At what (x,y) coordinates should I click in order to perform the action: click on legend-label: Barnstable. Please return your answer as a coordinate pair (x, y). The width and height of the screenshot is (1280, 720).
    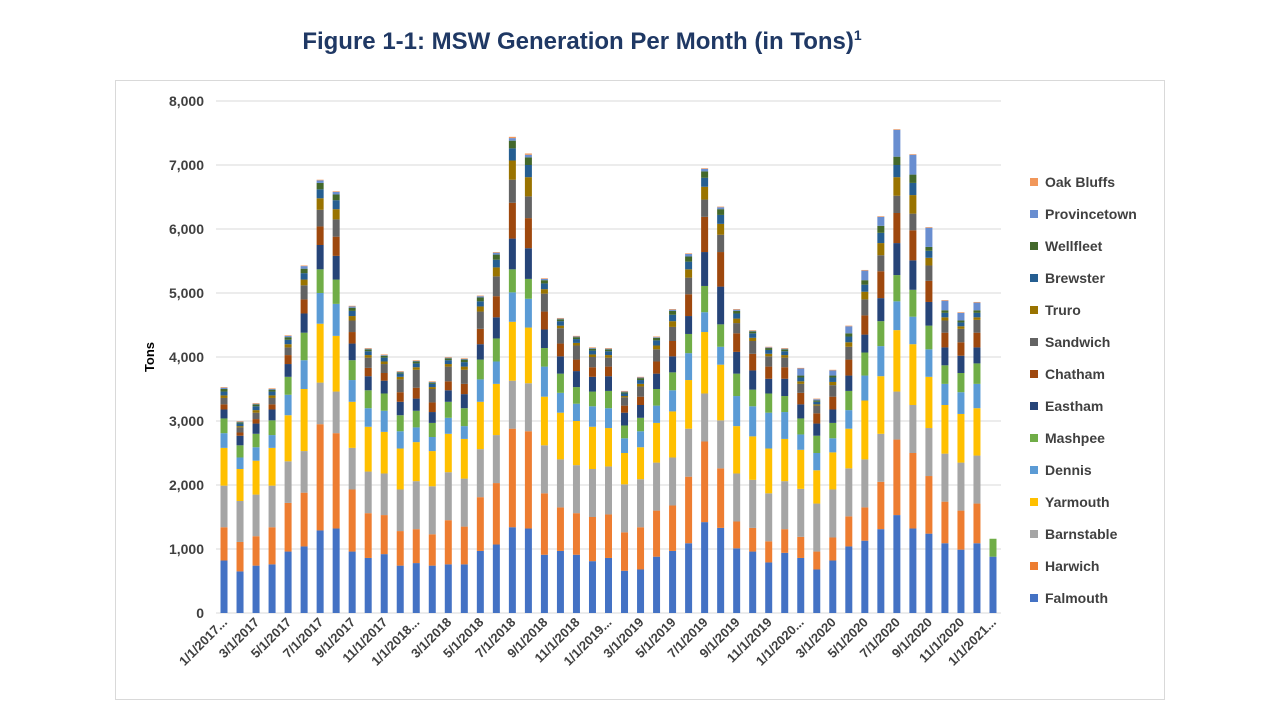
    Looking at the image, I should click on (1081, 534).